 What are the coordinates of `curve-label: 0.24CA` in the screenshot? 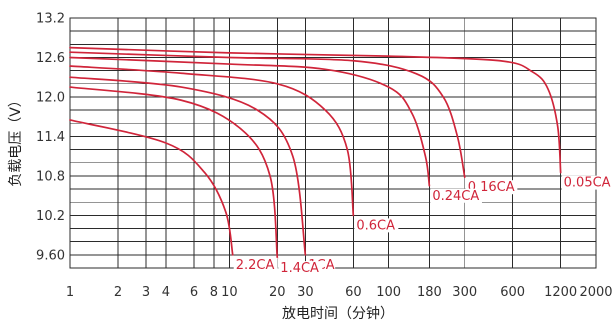 It's located at (455, 196).